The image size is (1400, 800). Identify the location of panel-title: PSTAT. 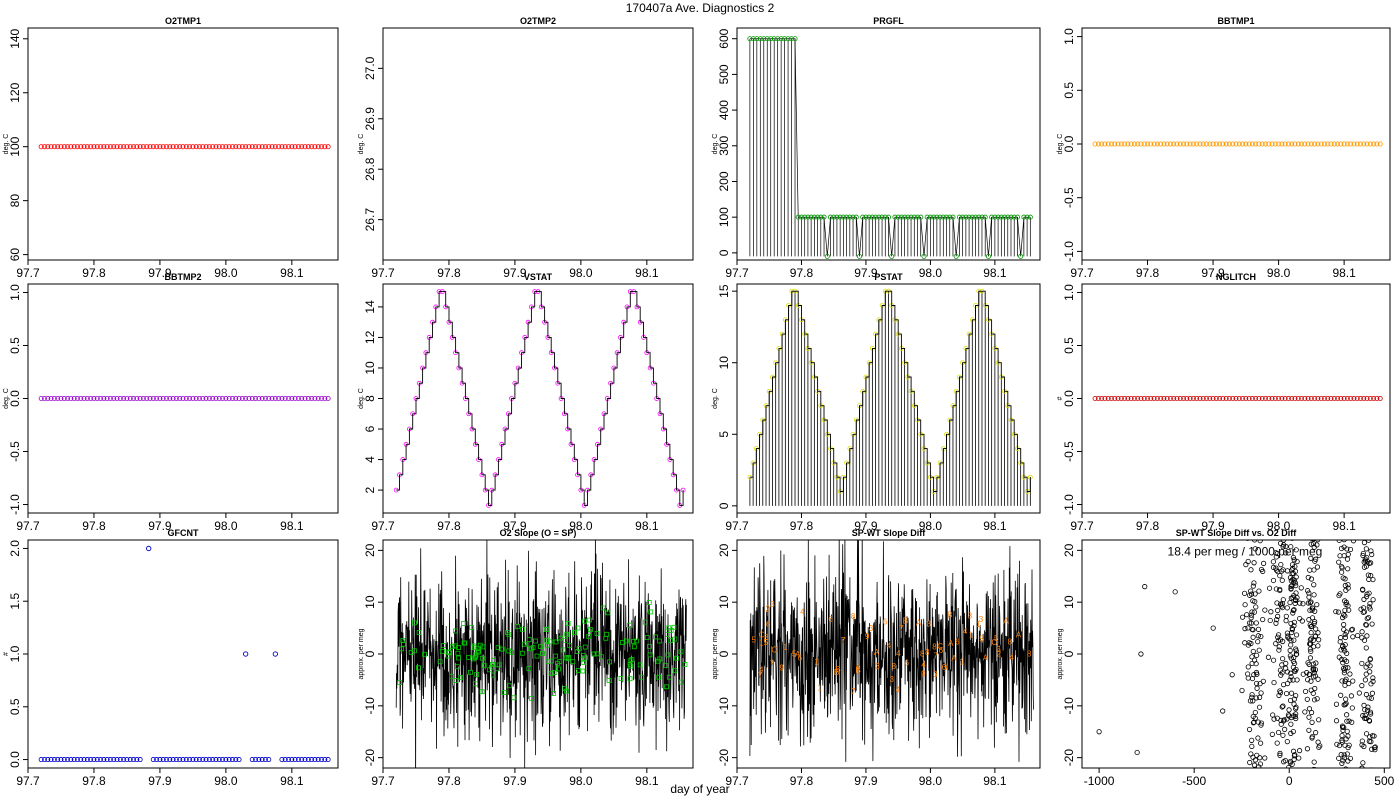
(888, 277).